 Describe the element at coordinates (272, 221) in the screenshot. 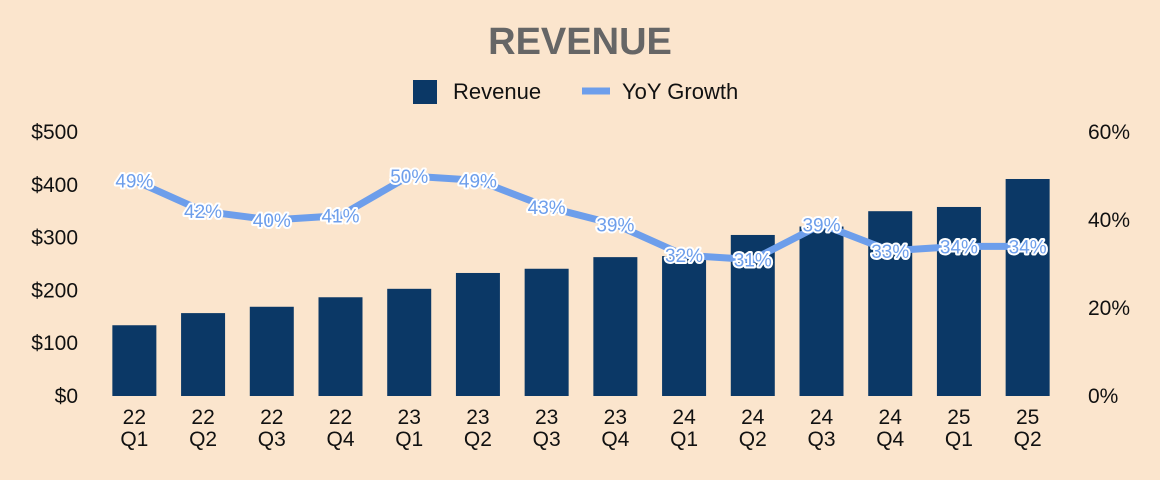

I see `yoy-growth-data-label: 40%` at that location.